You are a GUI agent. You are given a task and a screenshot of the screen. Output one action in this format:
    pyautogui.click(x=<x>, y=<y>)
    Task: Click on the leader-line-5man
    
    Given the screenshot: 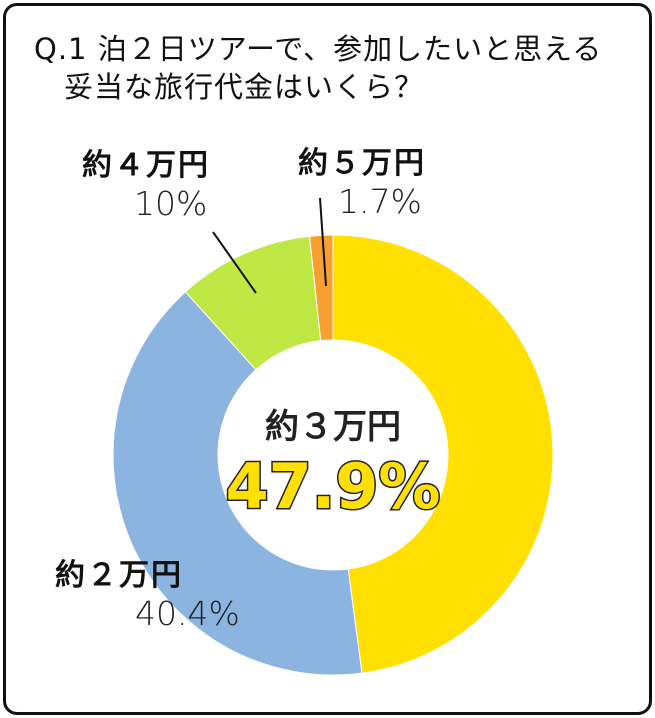 What is the action you would take?
    pyautogui.click(x=323, y=242)
    